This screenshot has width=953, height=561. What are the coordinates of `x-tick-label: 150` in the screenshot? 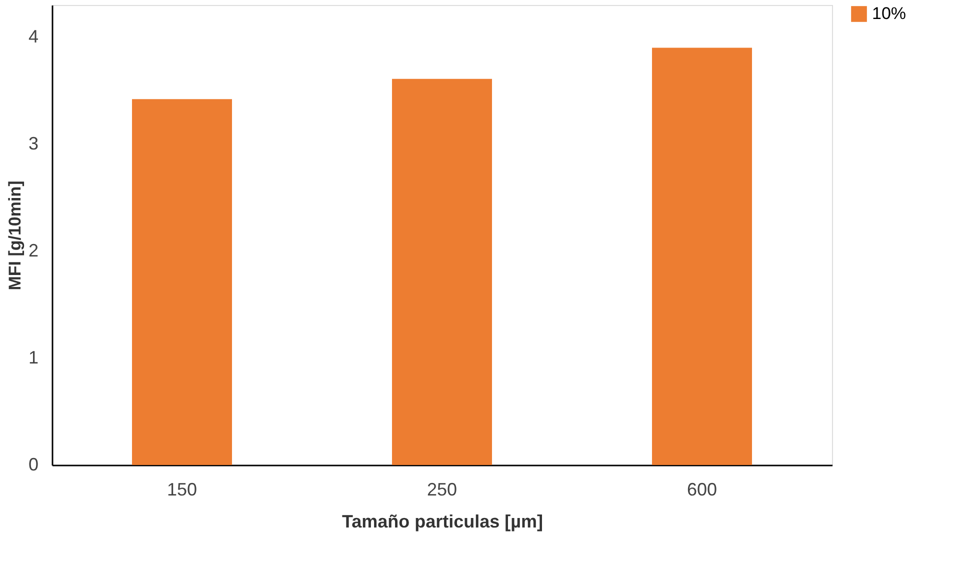 It's located at (182, 490).